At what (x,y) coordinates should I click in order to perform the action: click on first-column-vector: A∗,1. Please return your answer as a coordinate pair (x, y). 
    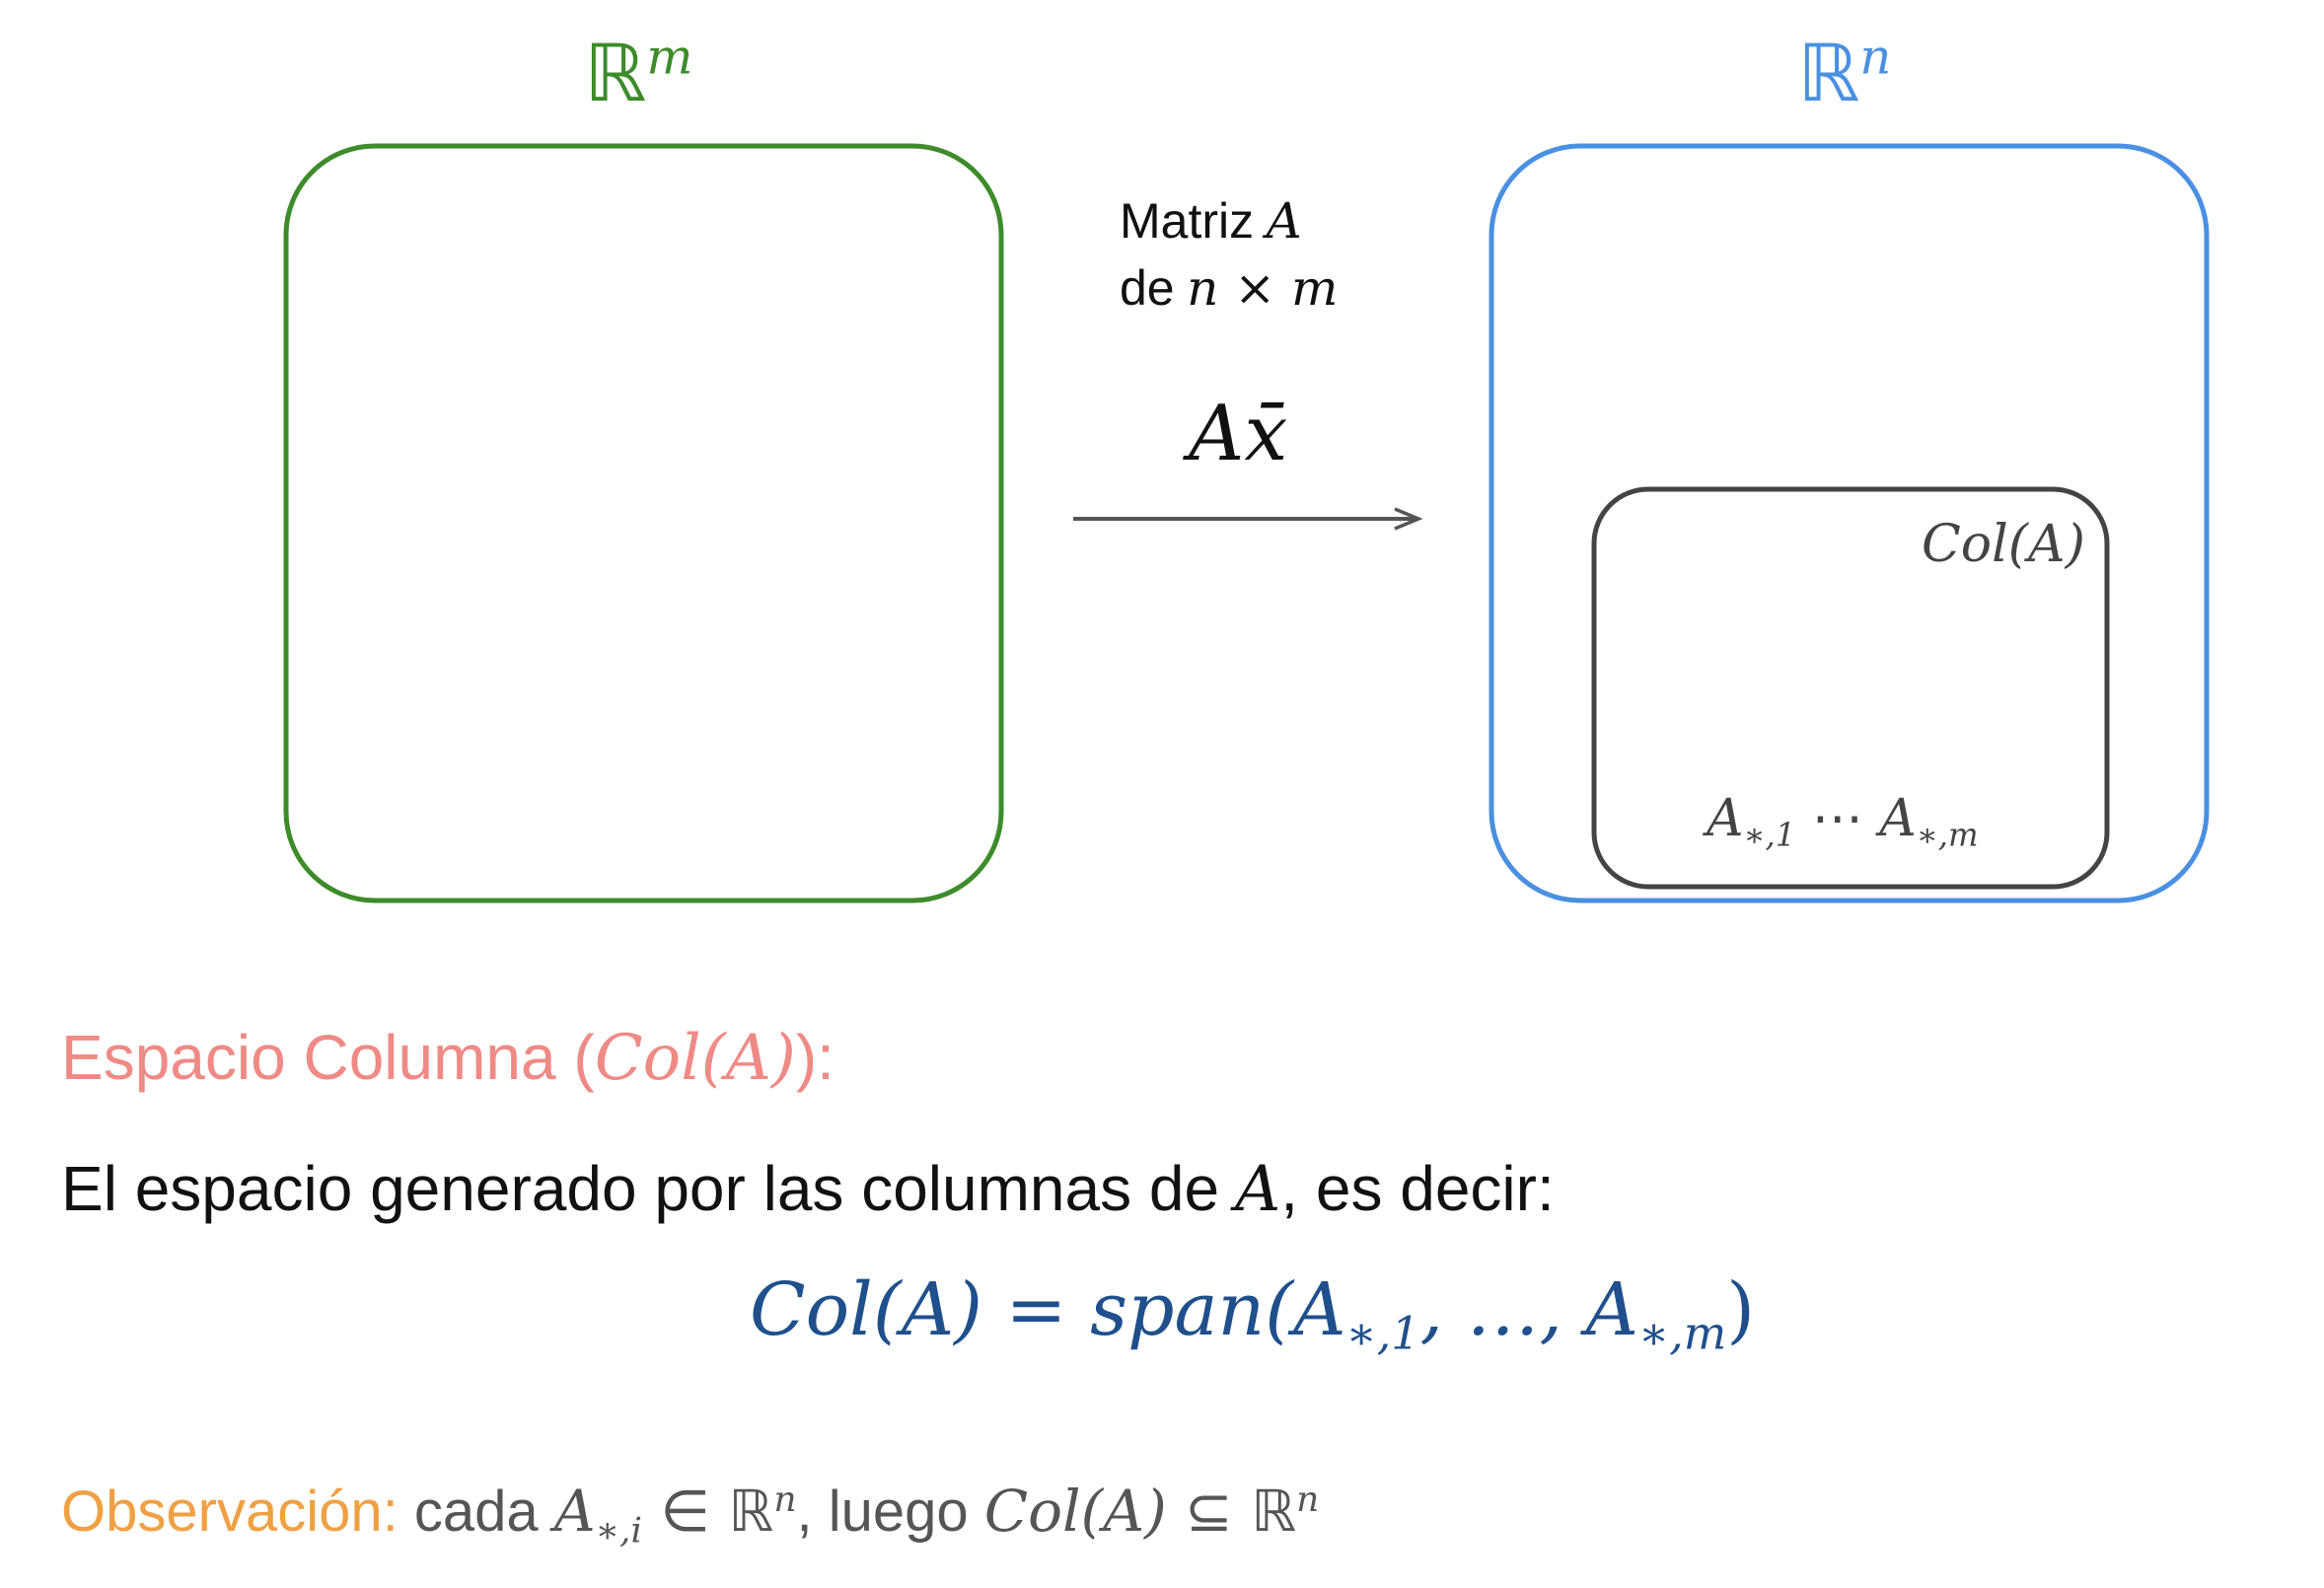
    Looking at the image, I should click on (1751, 819).